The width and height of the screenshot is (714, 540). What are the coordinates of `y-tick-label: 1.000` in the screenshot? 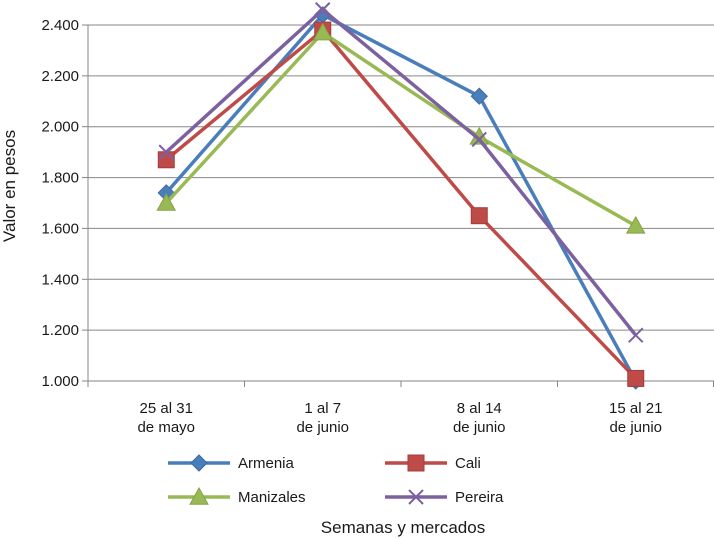 It's located at (60, 381).